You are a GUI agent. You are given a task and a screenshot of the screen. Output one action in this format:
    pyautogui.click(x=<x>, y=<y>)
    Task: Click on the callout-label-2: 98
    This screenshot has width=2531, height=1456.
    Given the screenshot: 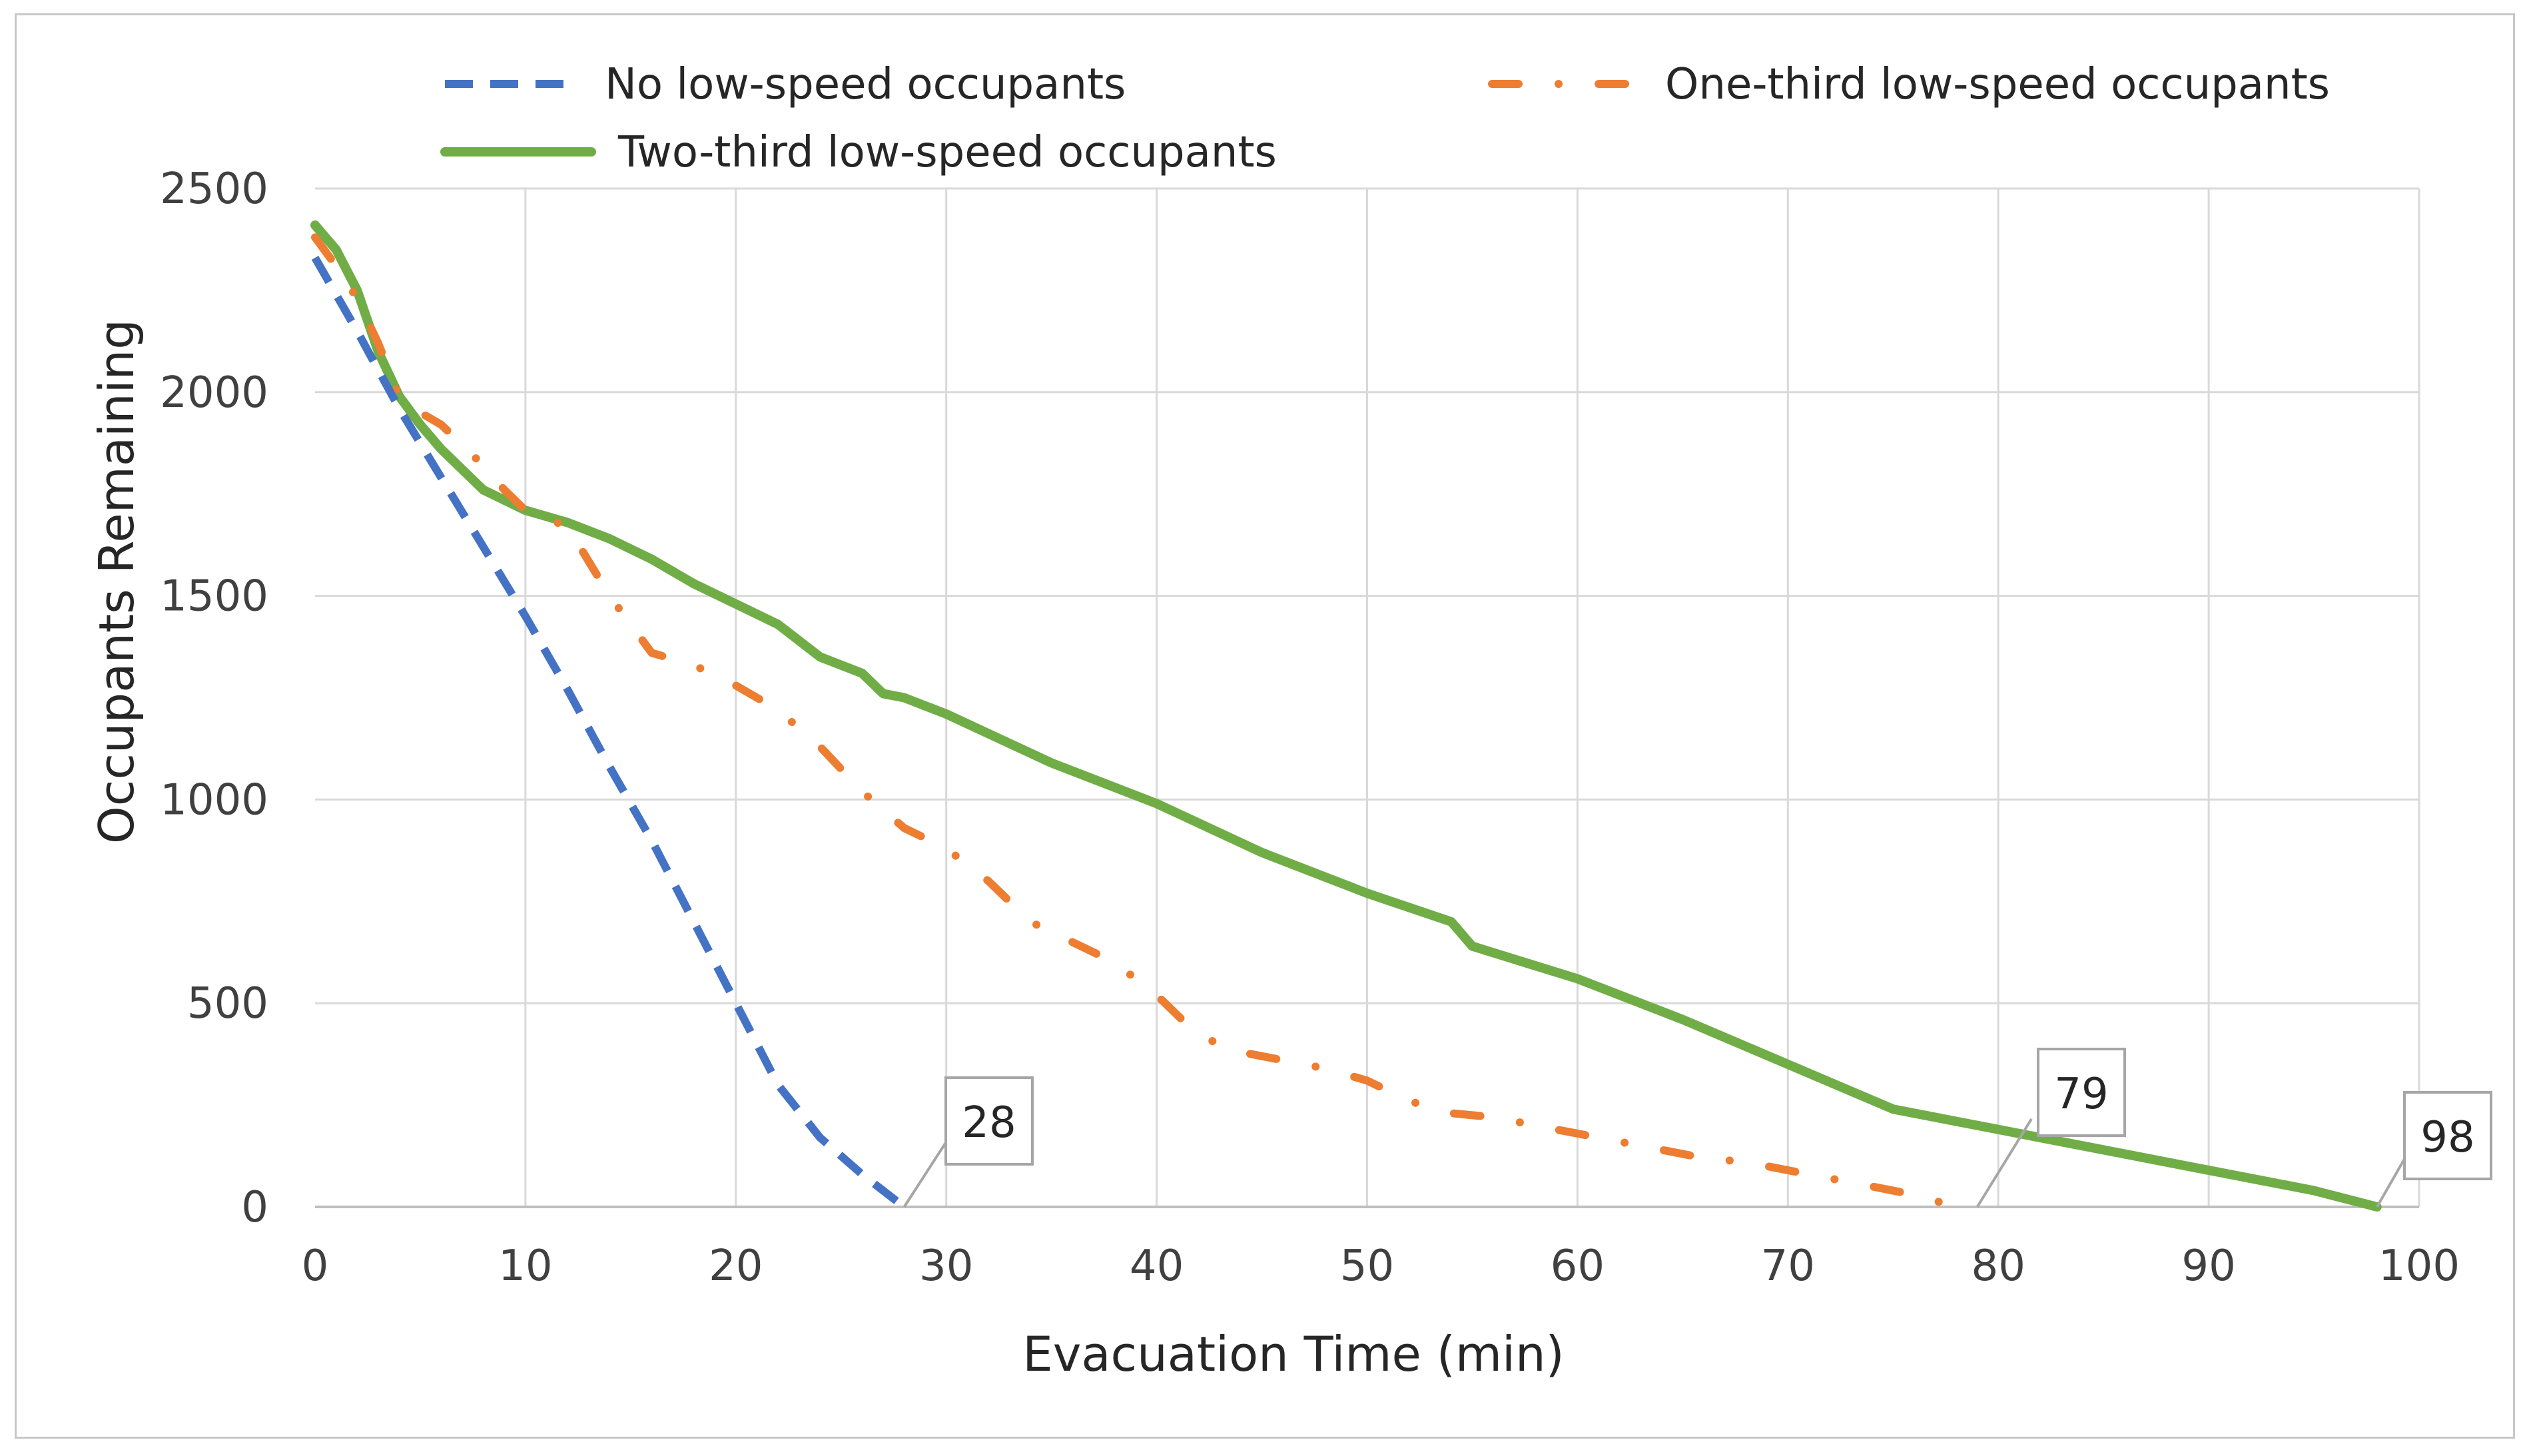 What is the action you would take?
    pyautogui.click(x=2447, y=1137)
    